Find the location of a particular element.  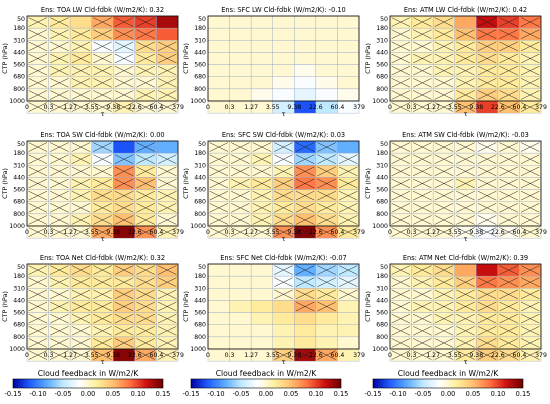

colorbar-tick-label: 0.00 is located at coordinates (266, 394).